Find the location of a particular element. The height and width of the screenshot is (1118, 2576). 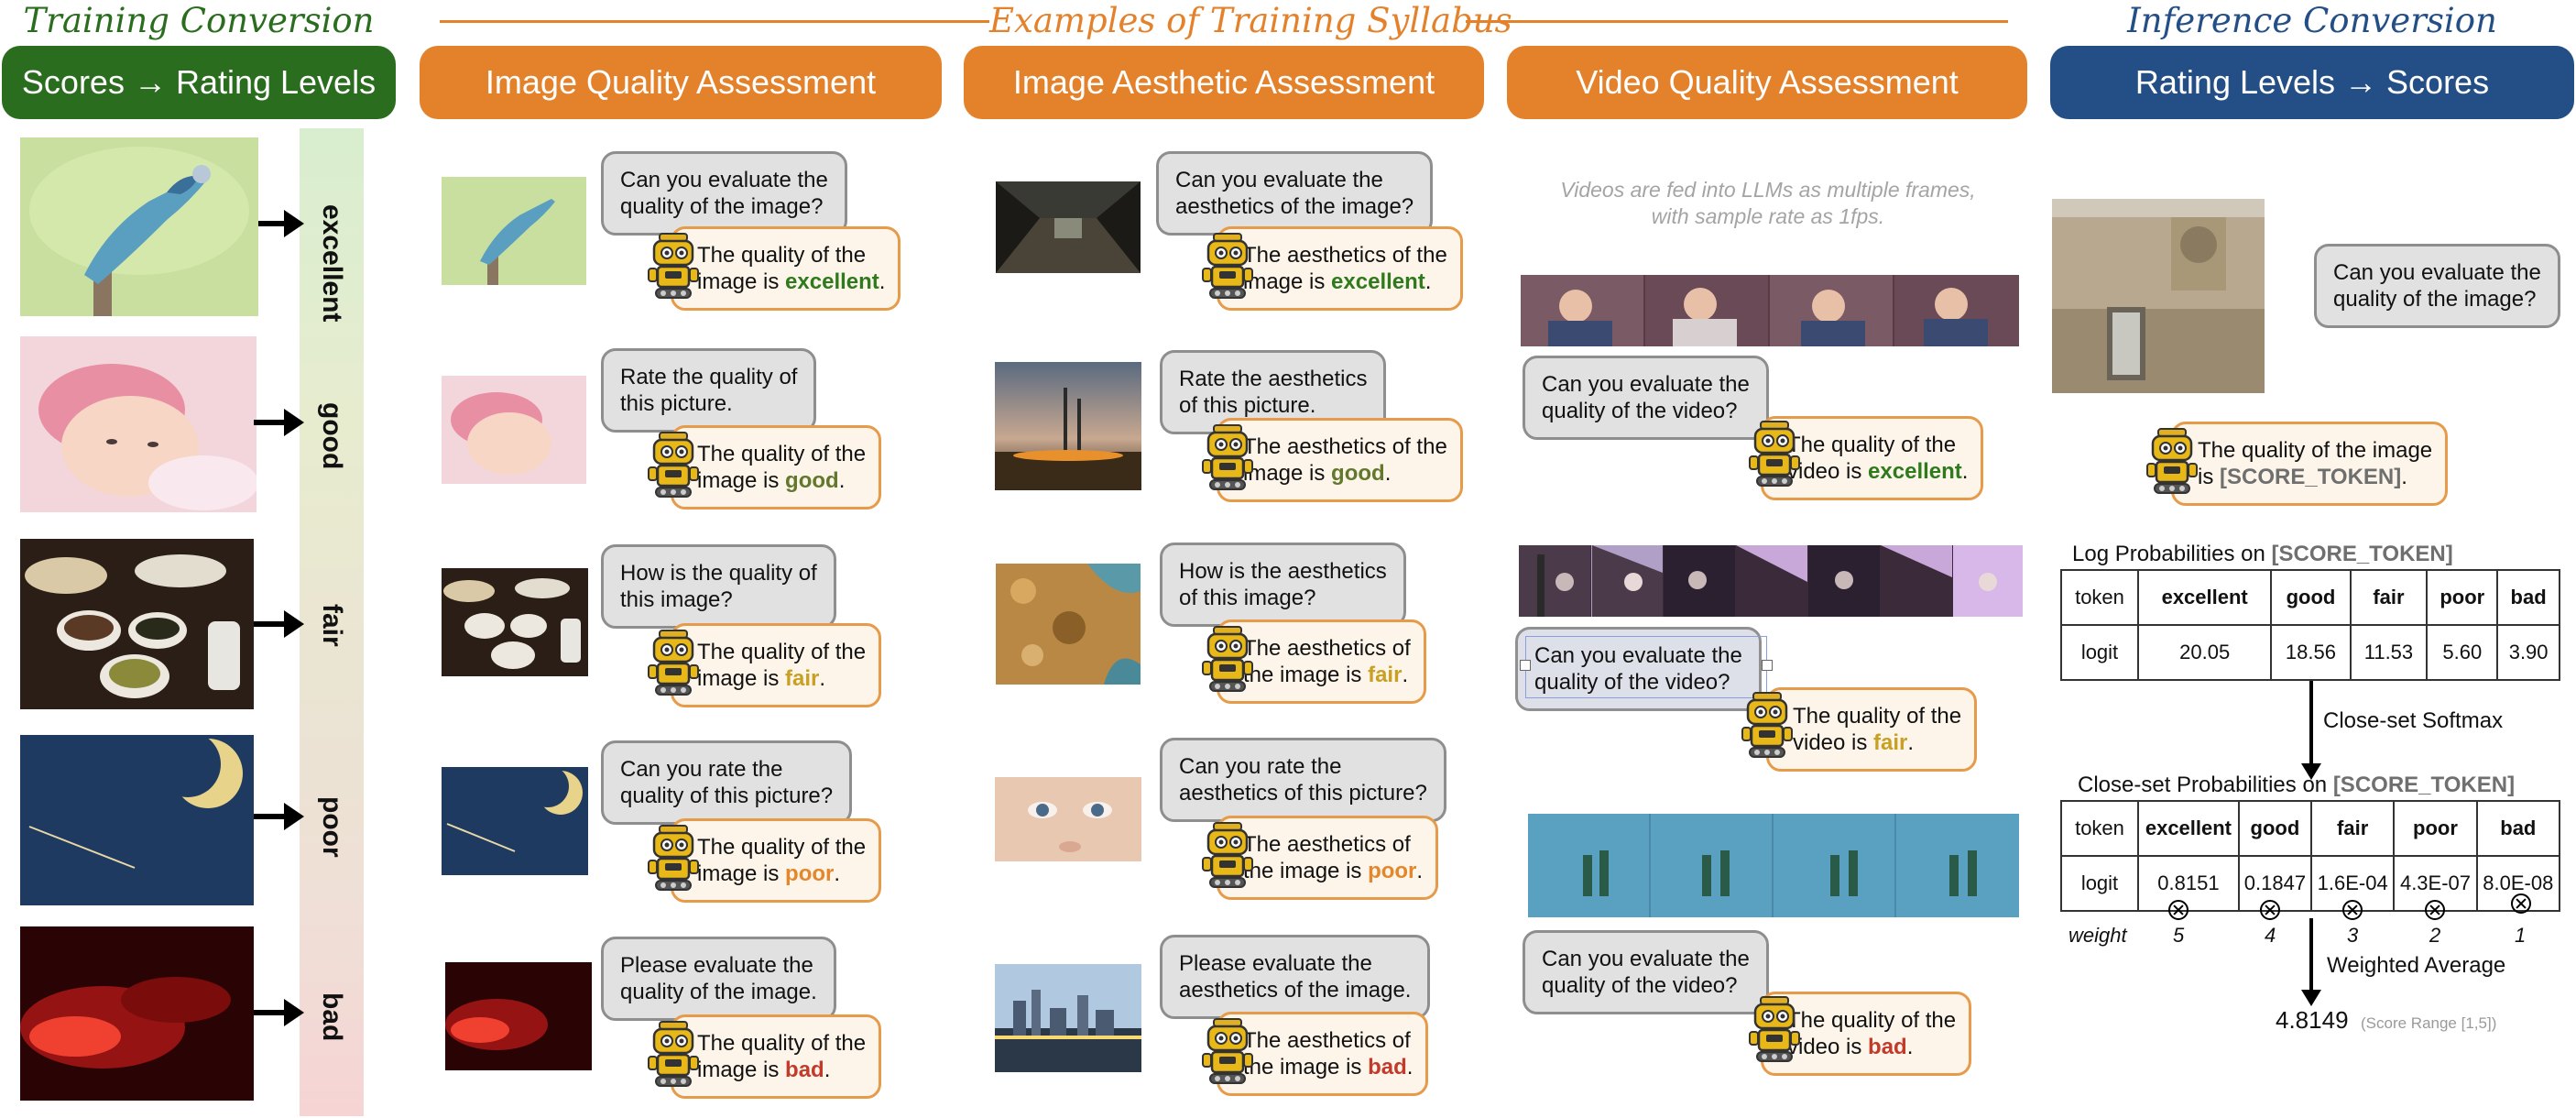

table-cell: 1.6E-04 is located at coordinates (2353, 884).